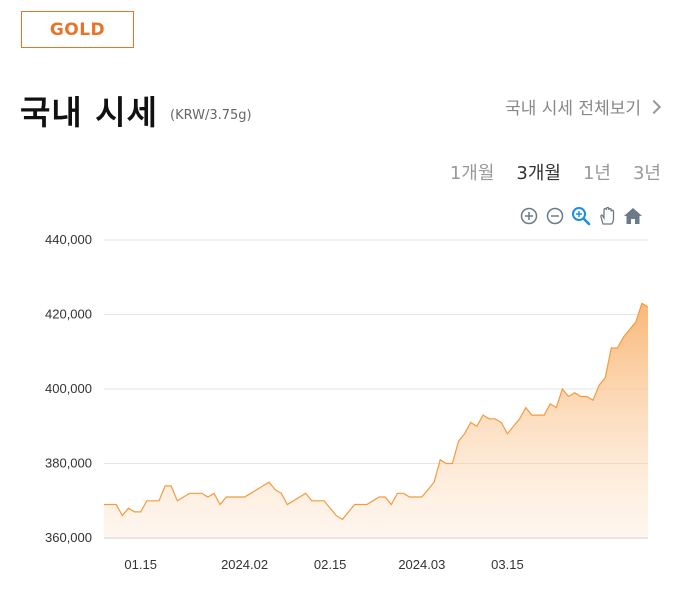 The image size is (685, 595). I want to click on y-tick-label: 360,000, so click(68, 537).